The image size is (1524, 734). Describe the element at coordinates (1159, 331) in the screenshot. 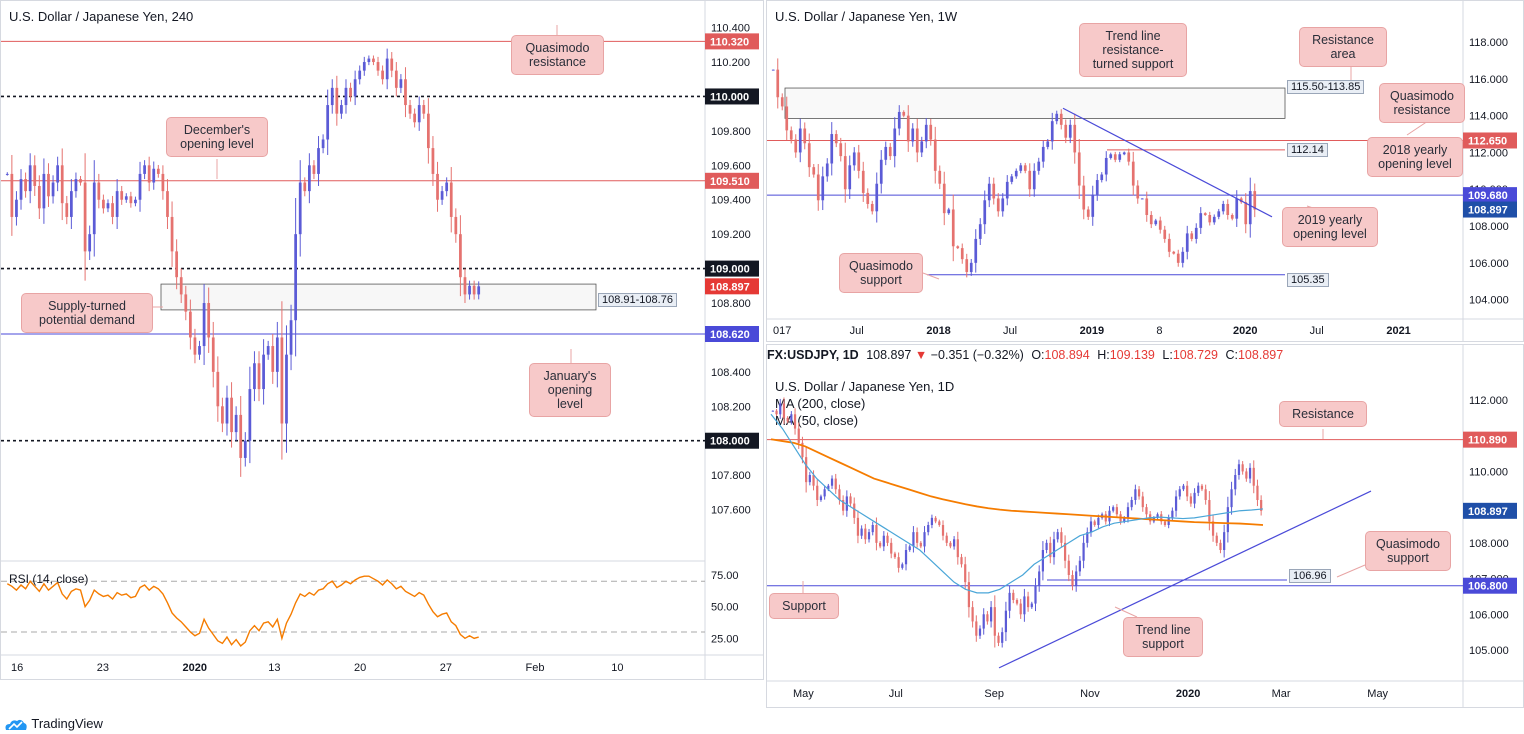

I see `x-tick-label: 8` at that location.